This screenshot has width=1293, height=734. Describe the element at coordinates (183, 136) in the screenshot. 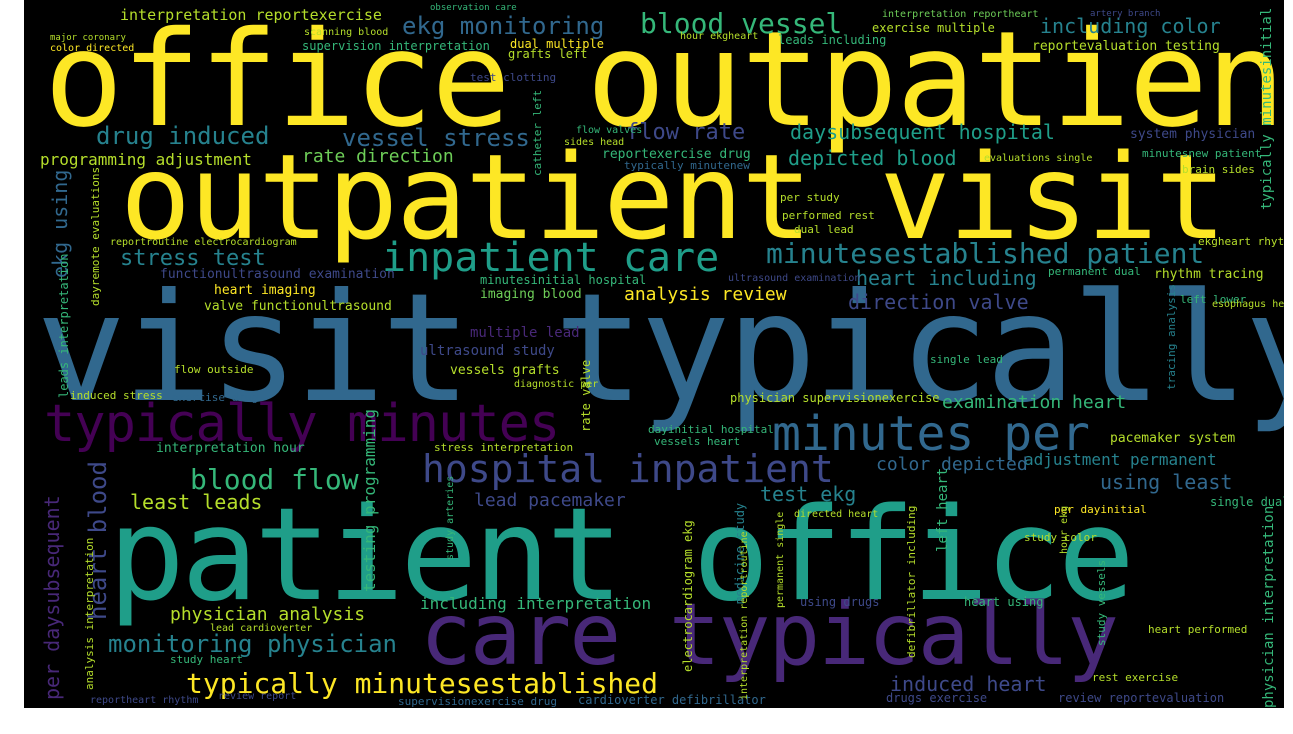

I see `word: drug induced` at that location.